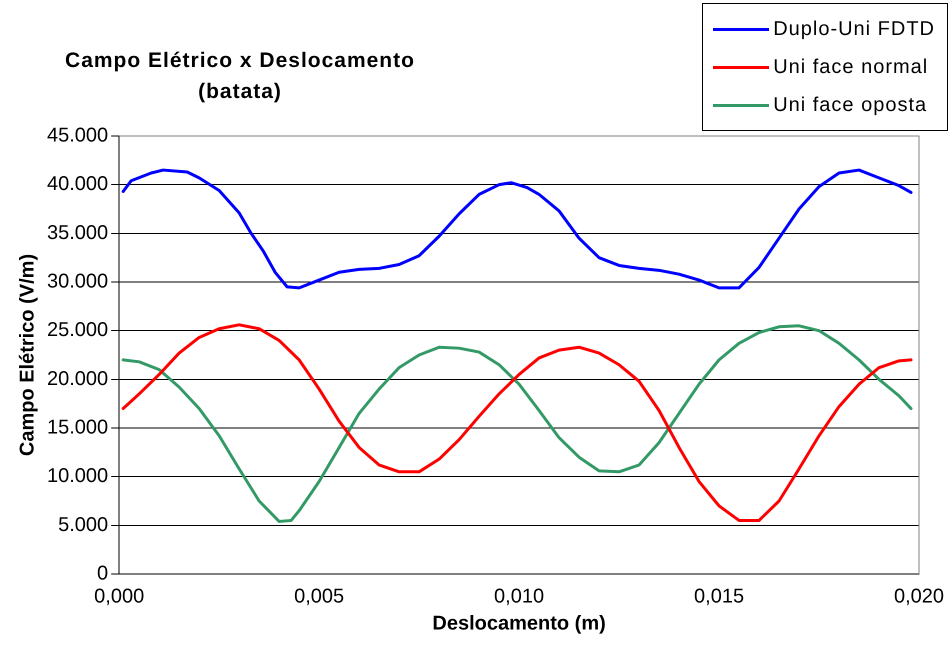 The height and width of the screenshot is (646, 949). I want to click on x-tick-label: 0,005, so click(319, 597).